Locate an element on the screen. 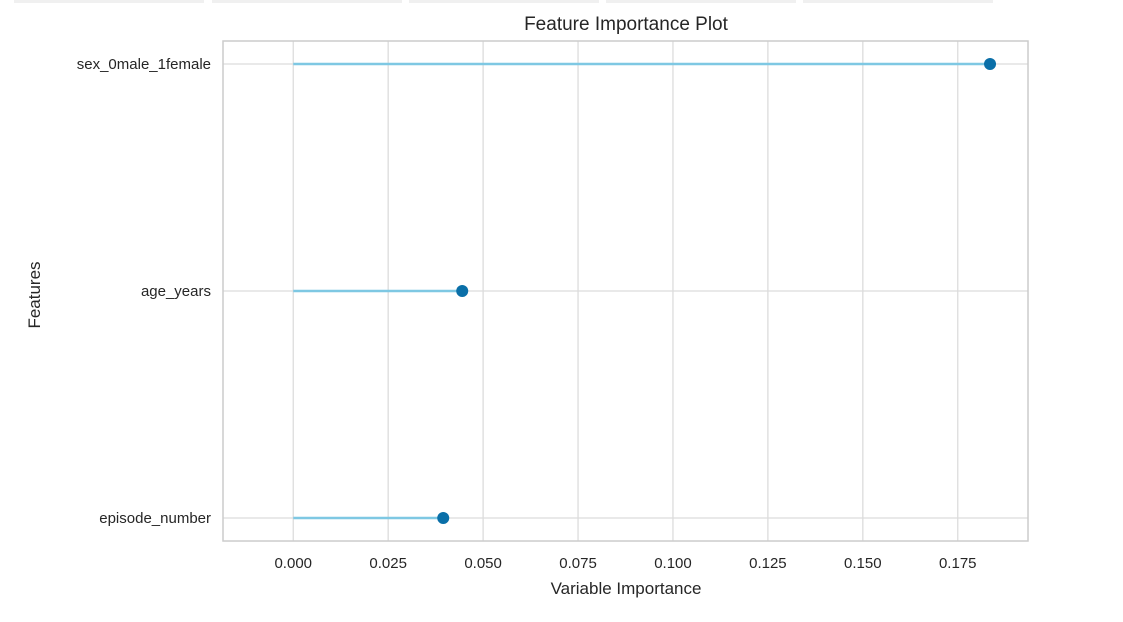 This screenshot has height=622, width=1123. x-tick-label: 0.025 is located at coordinates (388, 563).